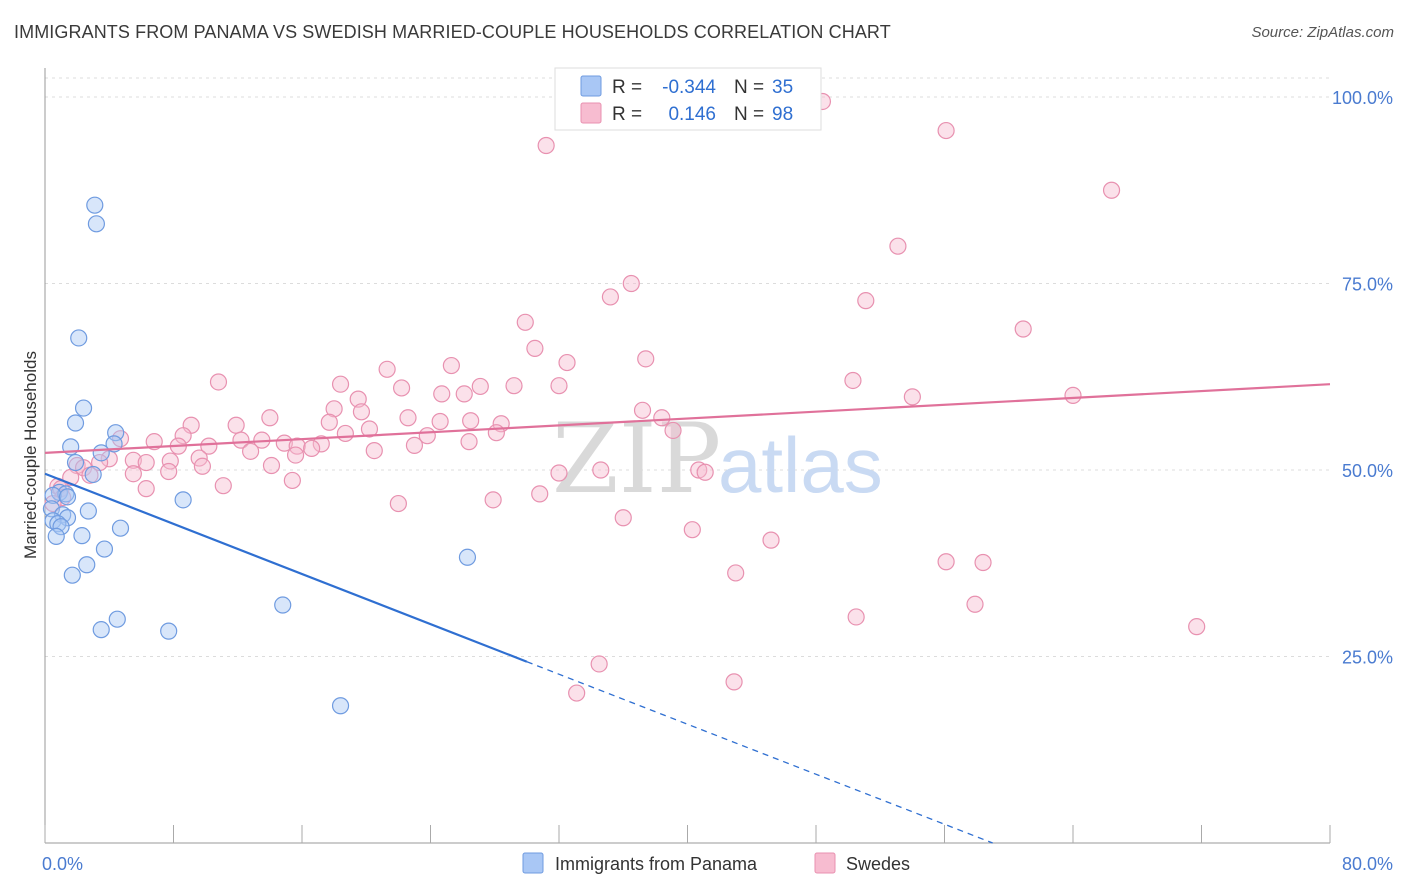 The image size is (1406, 892). What do you see at coordinates (1367, 285) in the screenshot?
I see `y-tick-label: 75.0%` at bounding box center [1367, 285].